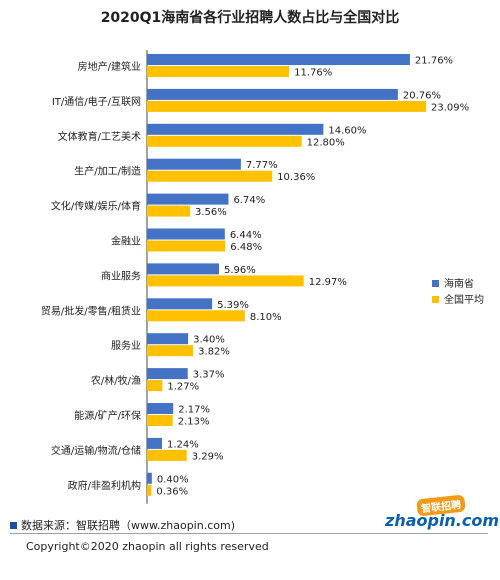  What do you see at coordinates (107, 415) in the screenshot?
I see `category-label: 能源/矿产/环保` at bounding box center [107, 415].